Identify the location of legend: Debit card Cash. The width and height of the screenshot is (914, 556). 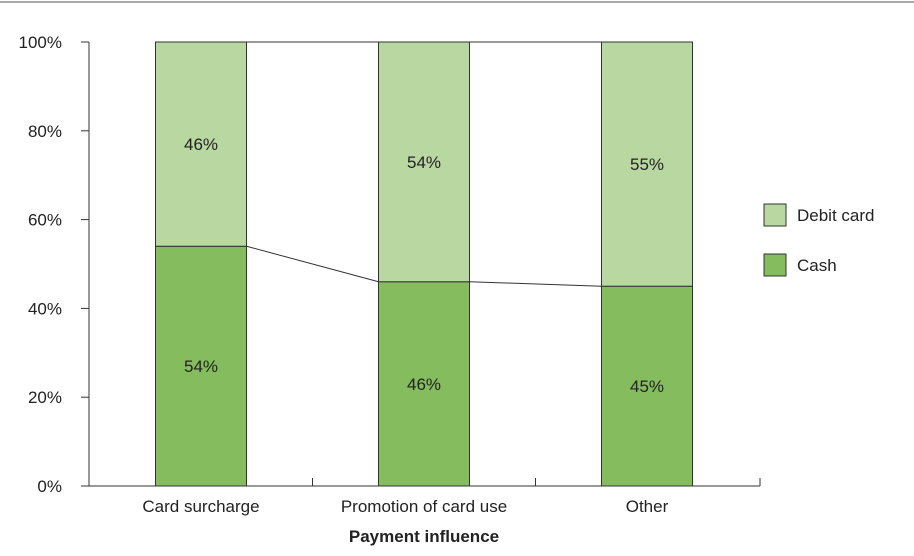
(818, 240).